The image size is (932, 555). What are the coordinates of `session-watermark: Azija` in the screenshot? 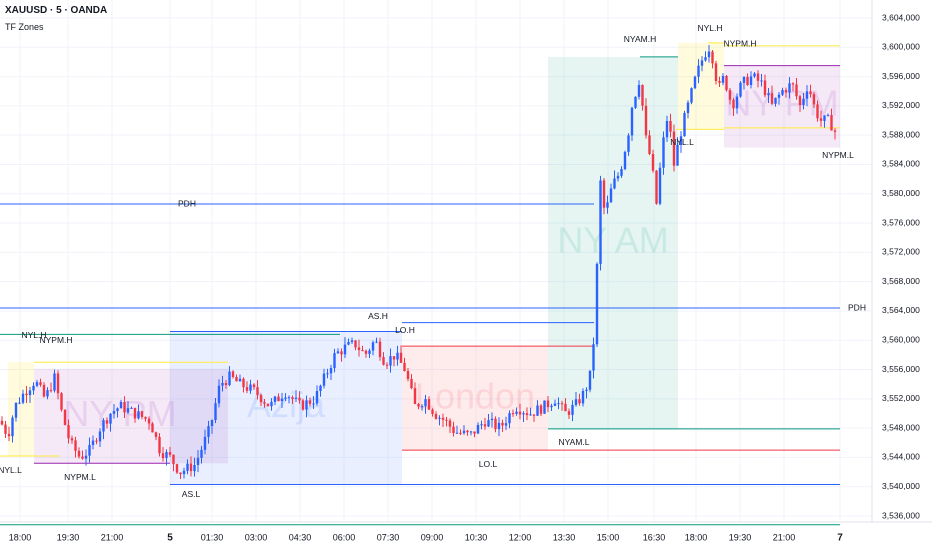 It's located at (286, 404).